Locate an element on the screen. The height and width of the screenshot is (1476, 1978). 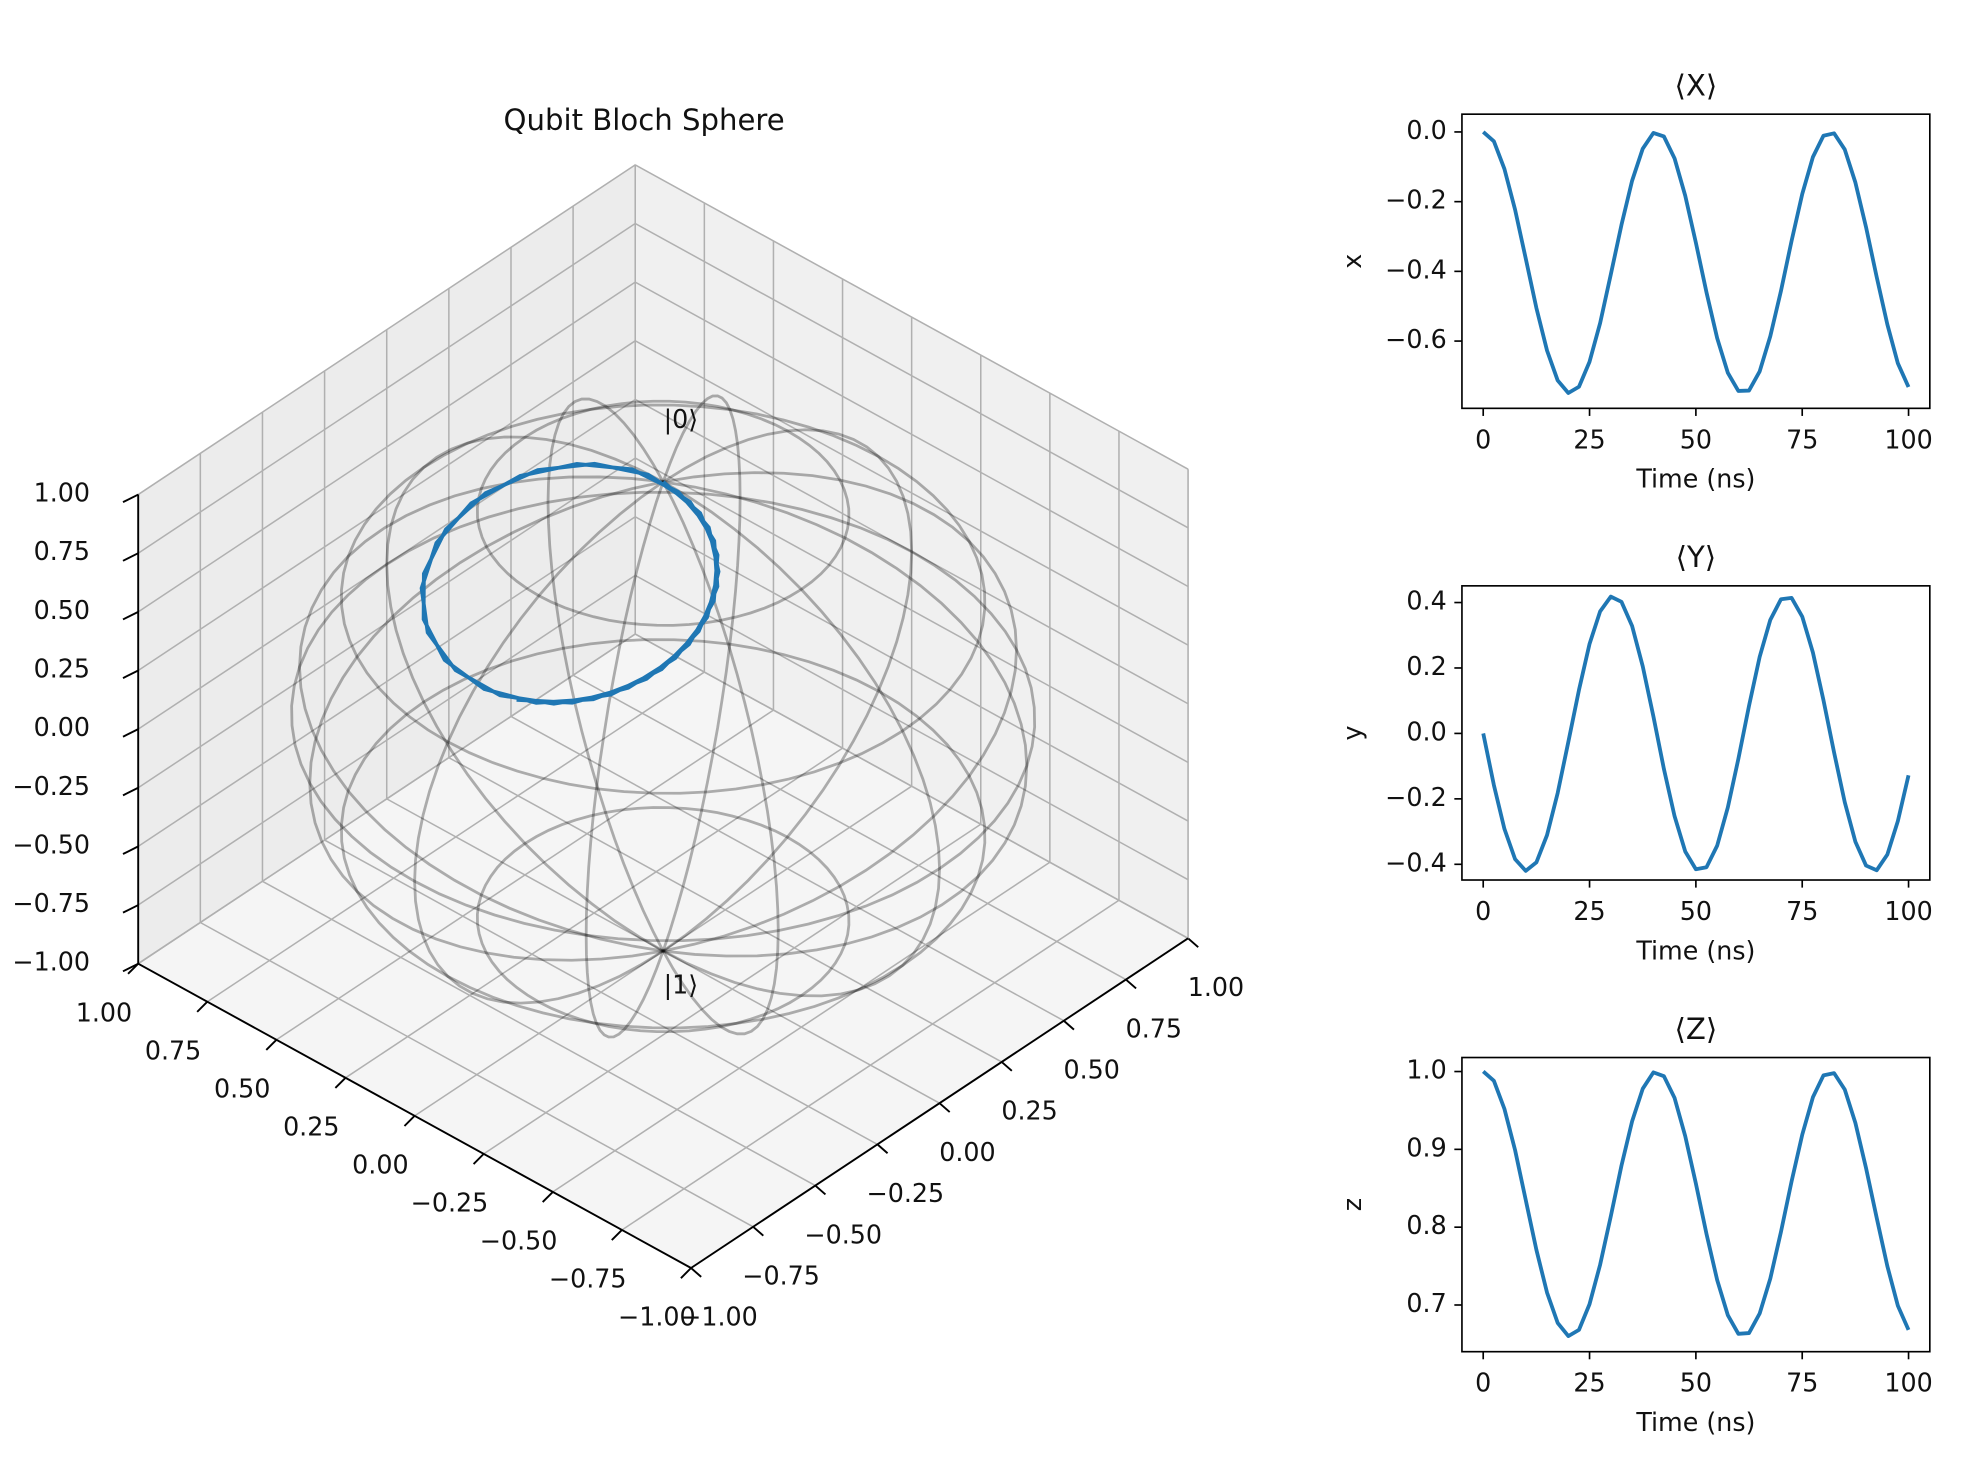
chart-title: Qubit Bloch Sphere is located at coordinates (644, 120).